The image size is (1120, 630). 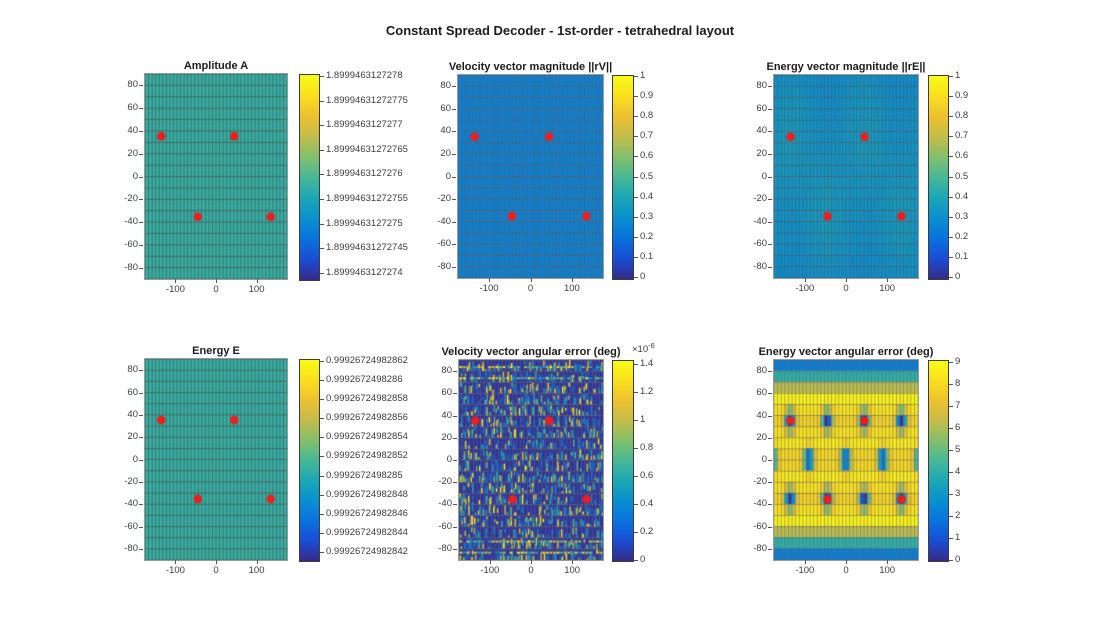 What do you see at coordinates (364, 418) in the screenshot?
I see `colorbar-tick-label: 0.99926724982856` at bounding box center [364, 418].